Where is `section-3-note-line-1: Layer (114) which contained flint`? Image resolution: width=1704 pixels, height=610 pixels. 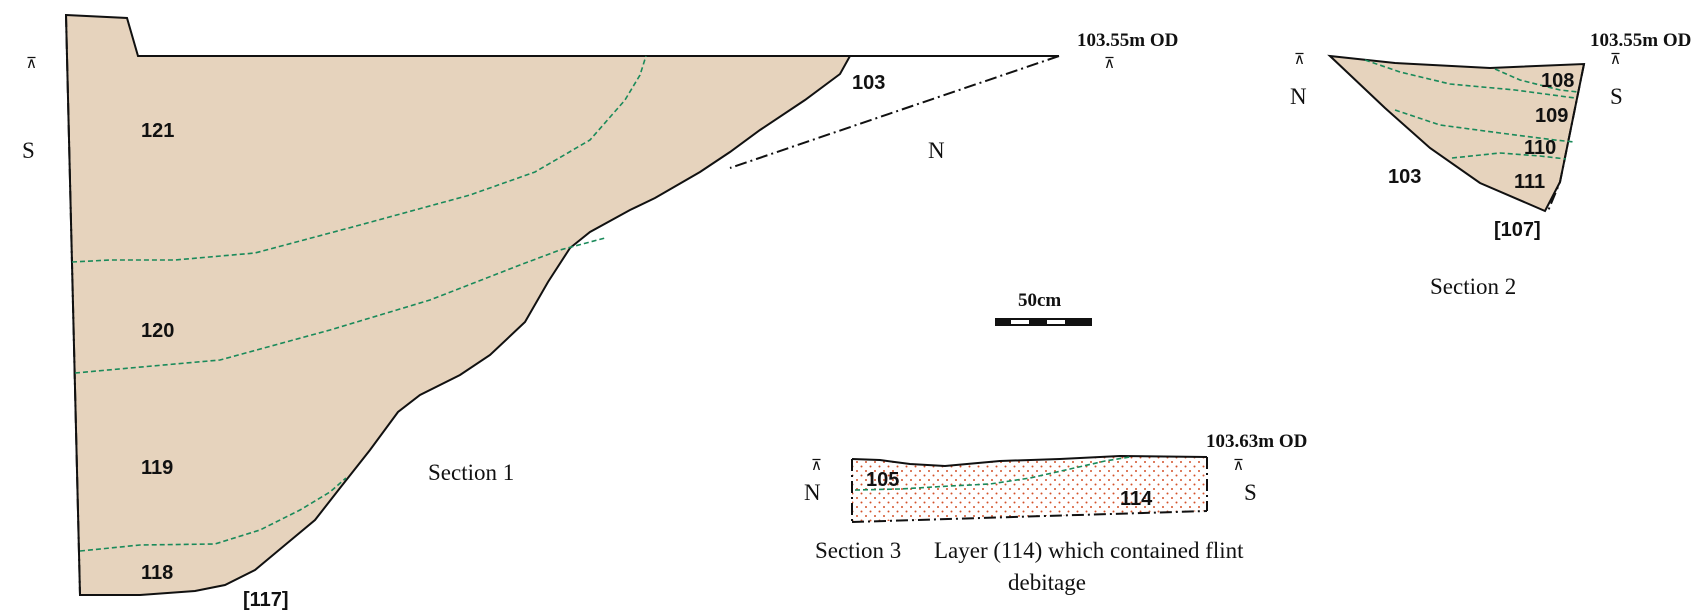 section-3-note-line-1: Layer (114) which contained flint is located at coordinates (1089, 550).